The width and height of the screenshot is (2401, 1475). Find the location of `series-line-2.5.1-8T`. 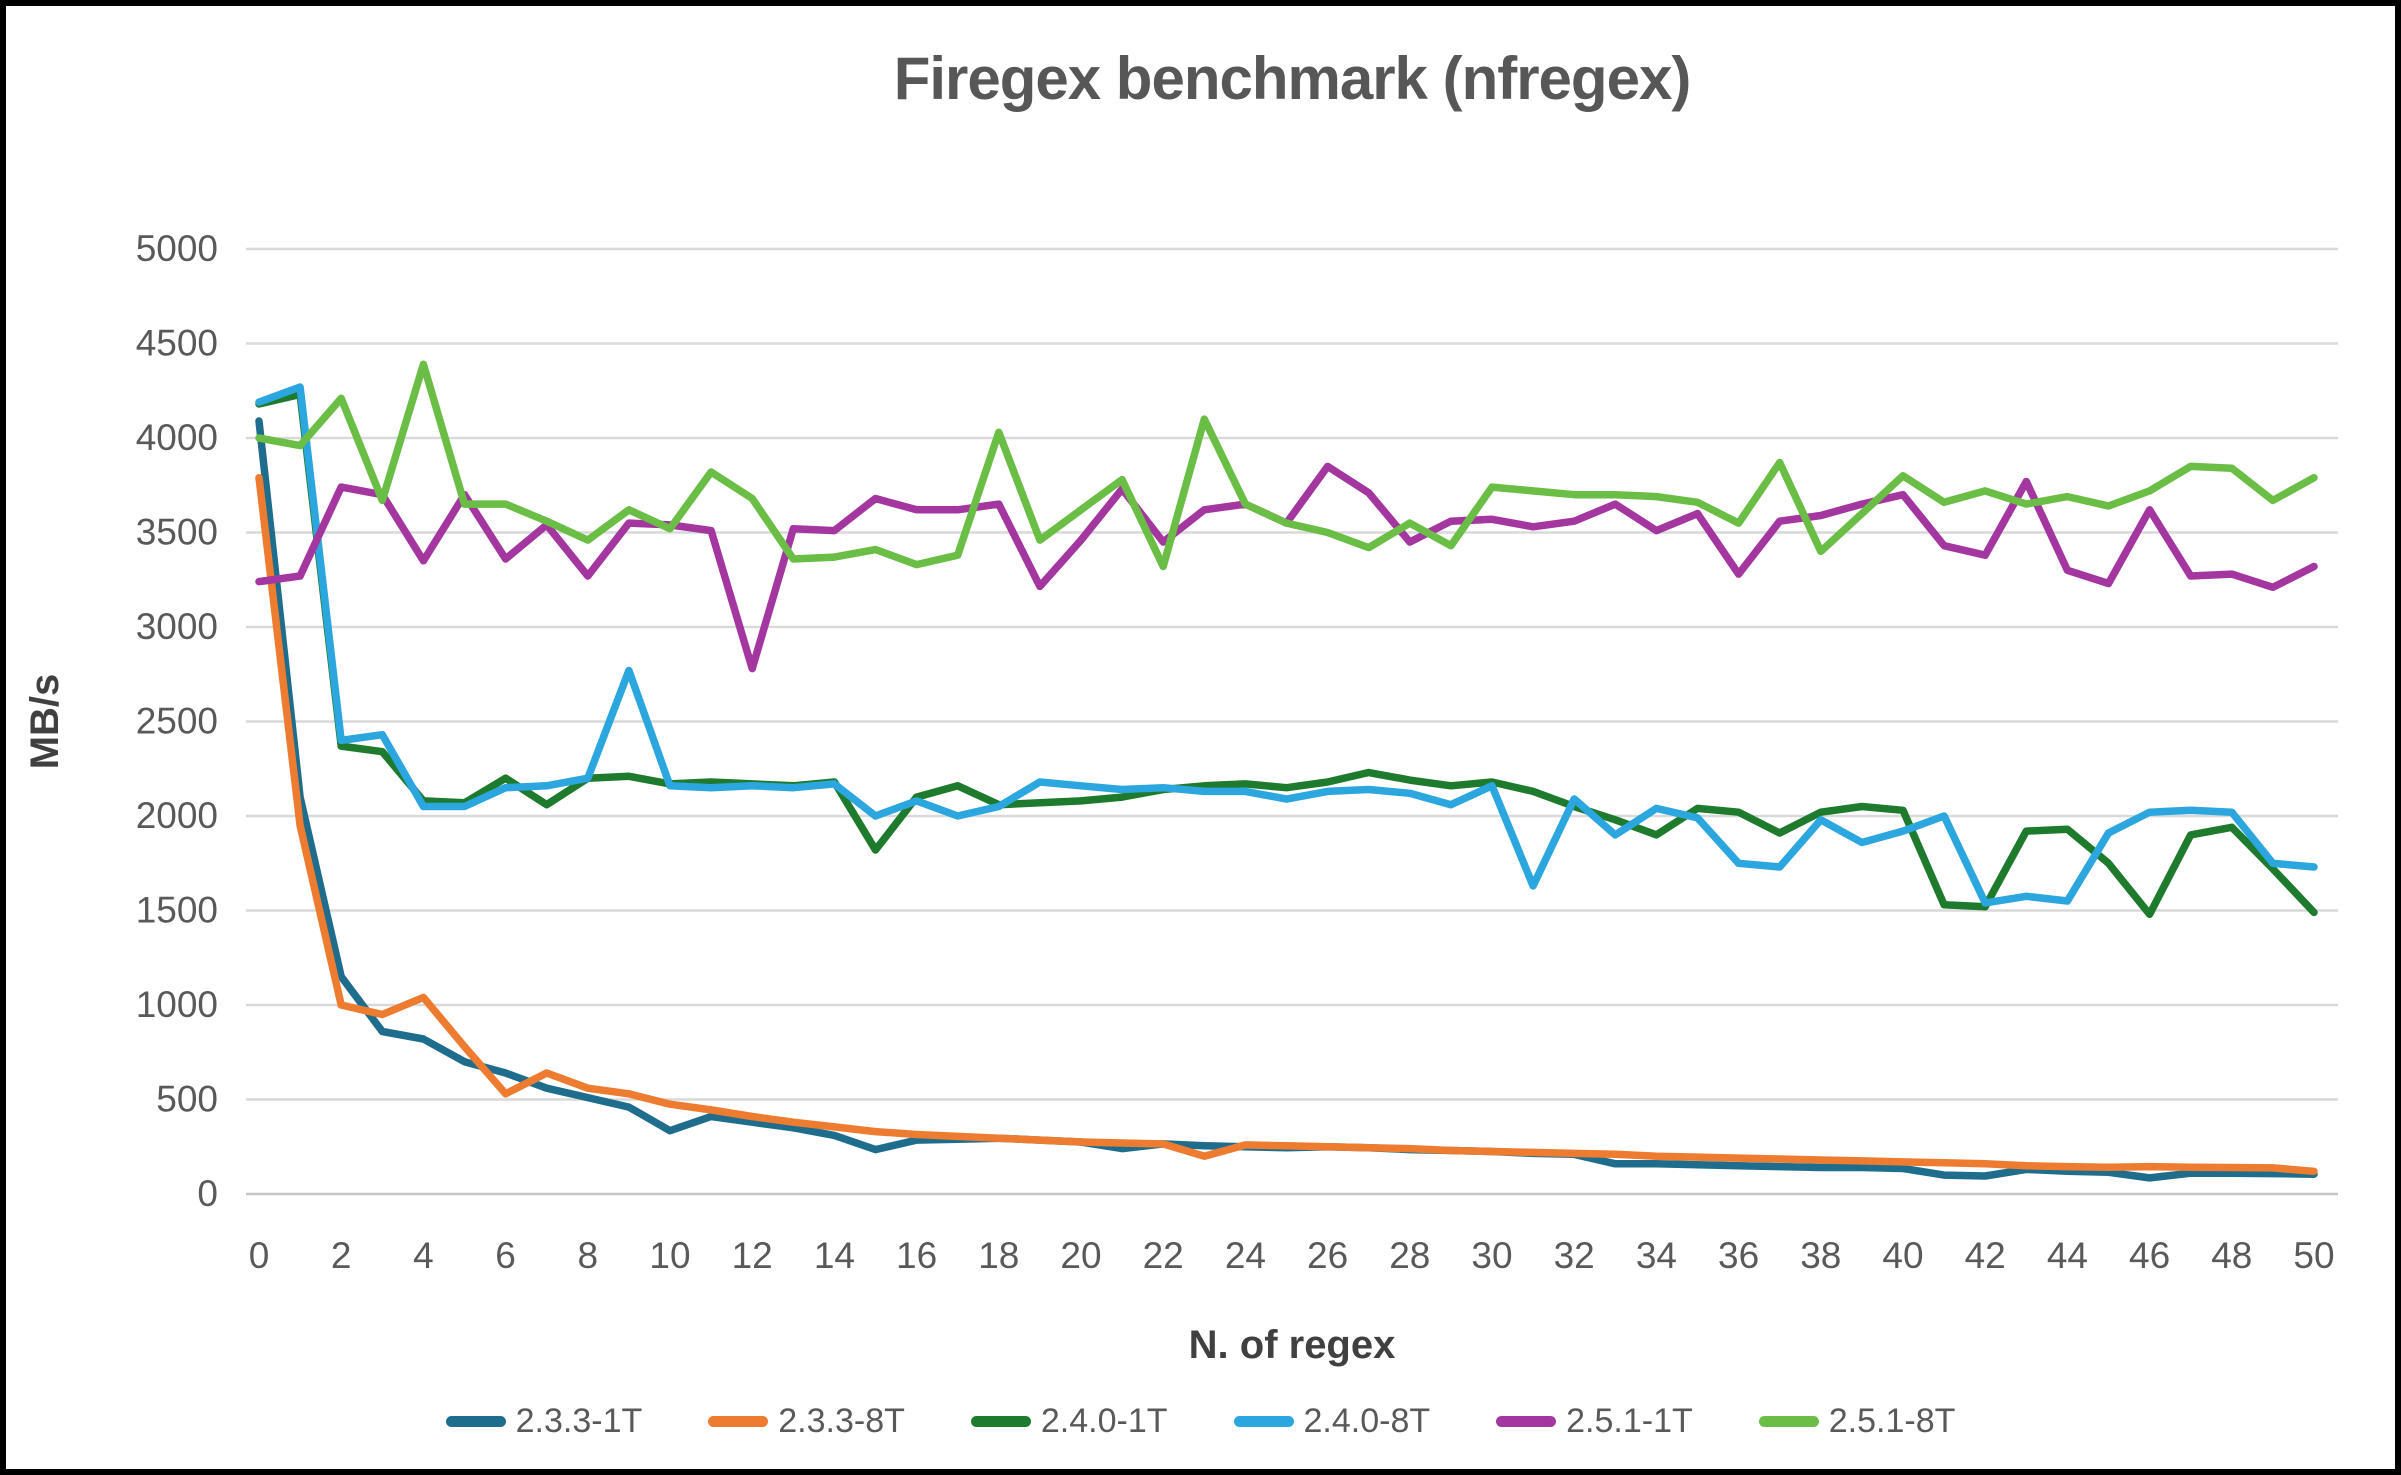

series-line-2.5.1-8T is located at coordinates (1286, 465).